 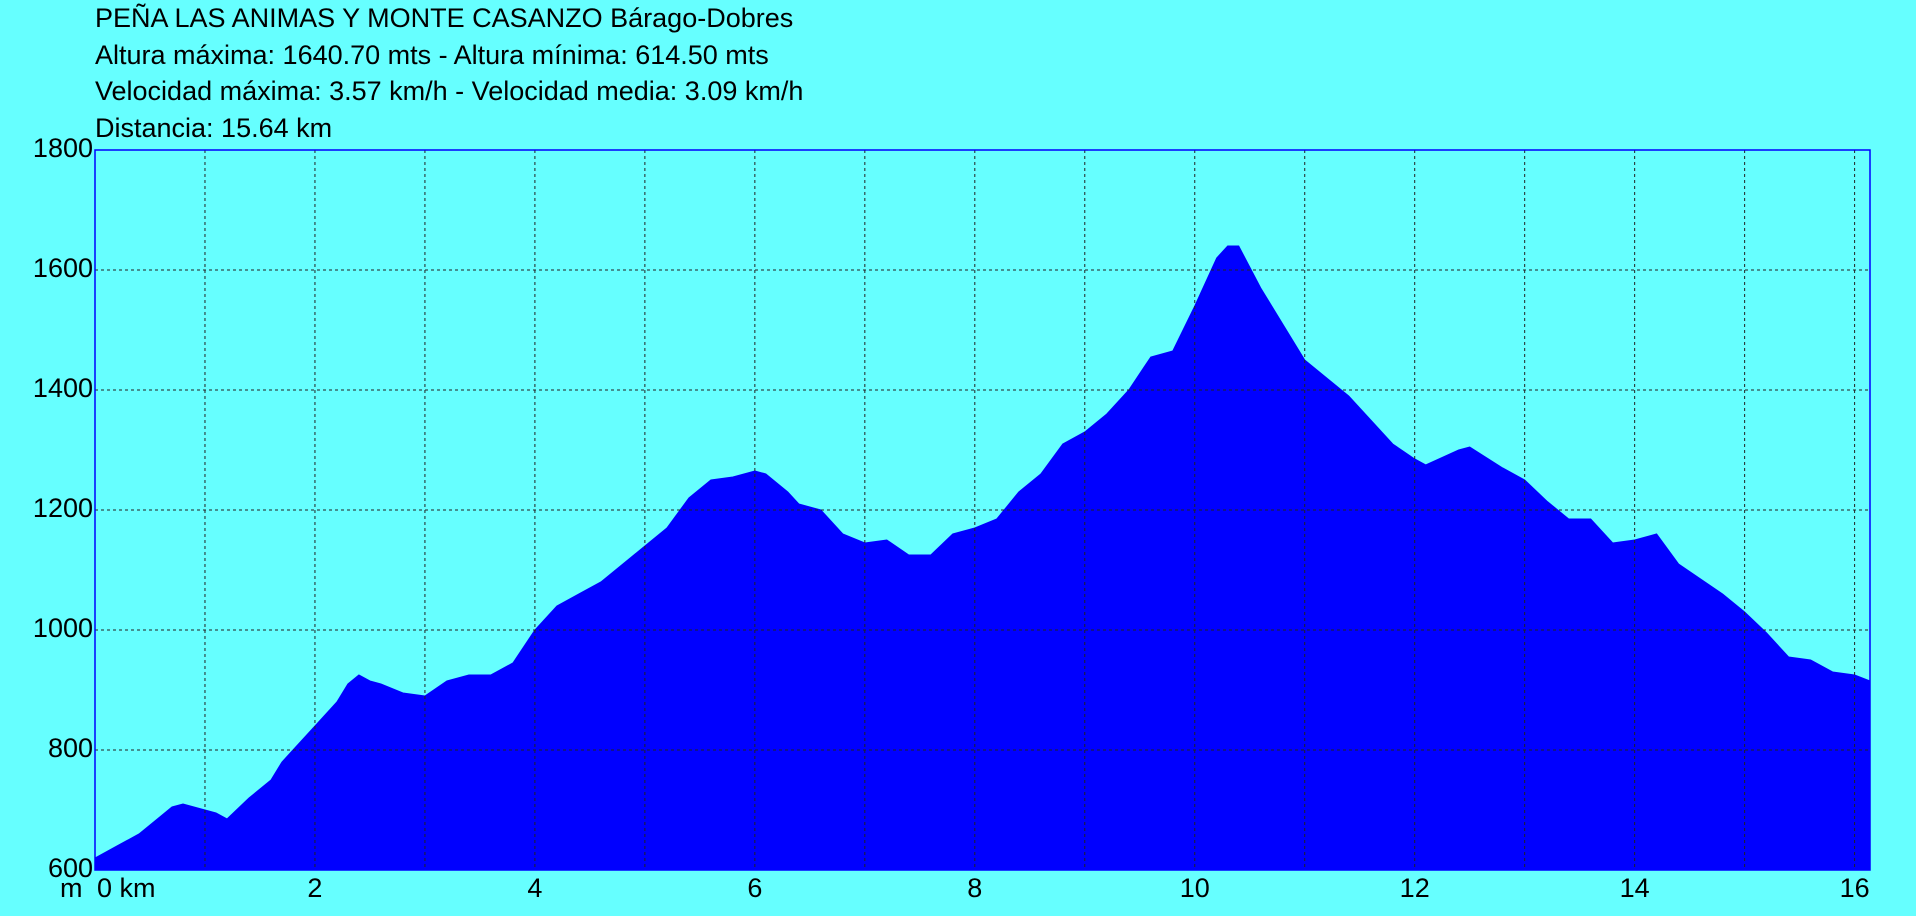 What do you see at coordinates (63, 628) in the screenshot?
I see `y-tick-label: 1000` at bounding box center [63, 628].